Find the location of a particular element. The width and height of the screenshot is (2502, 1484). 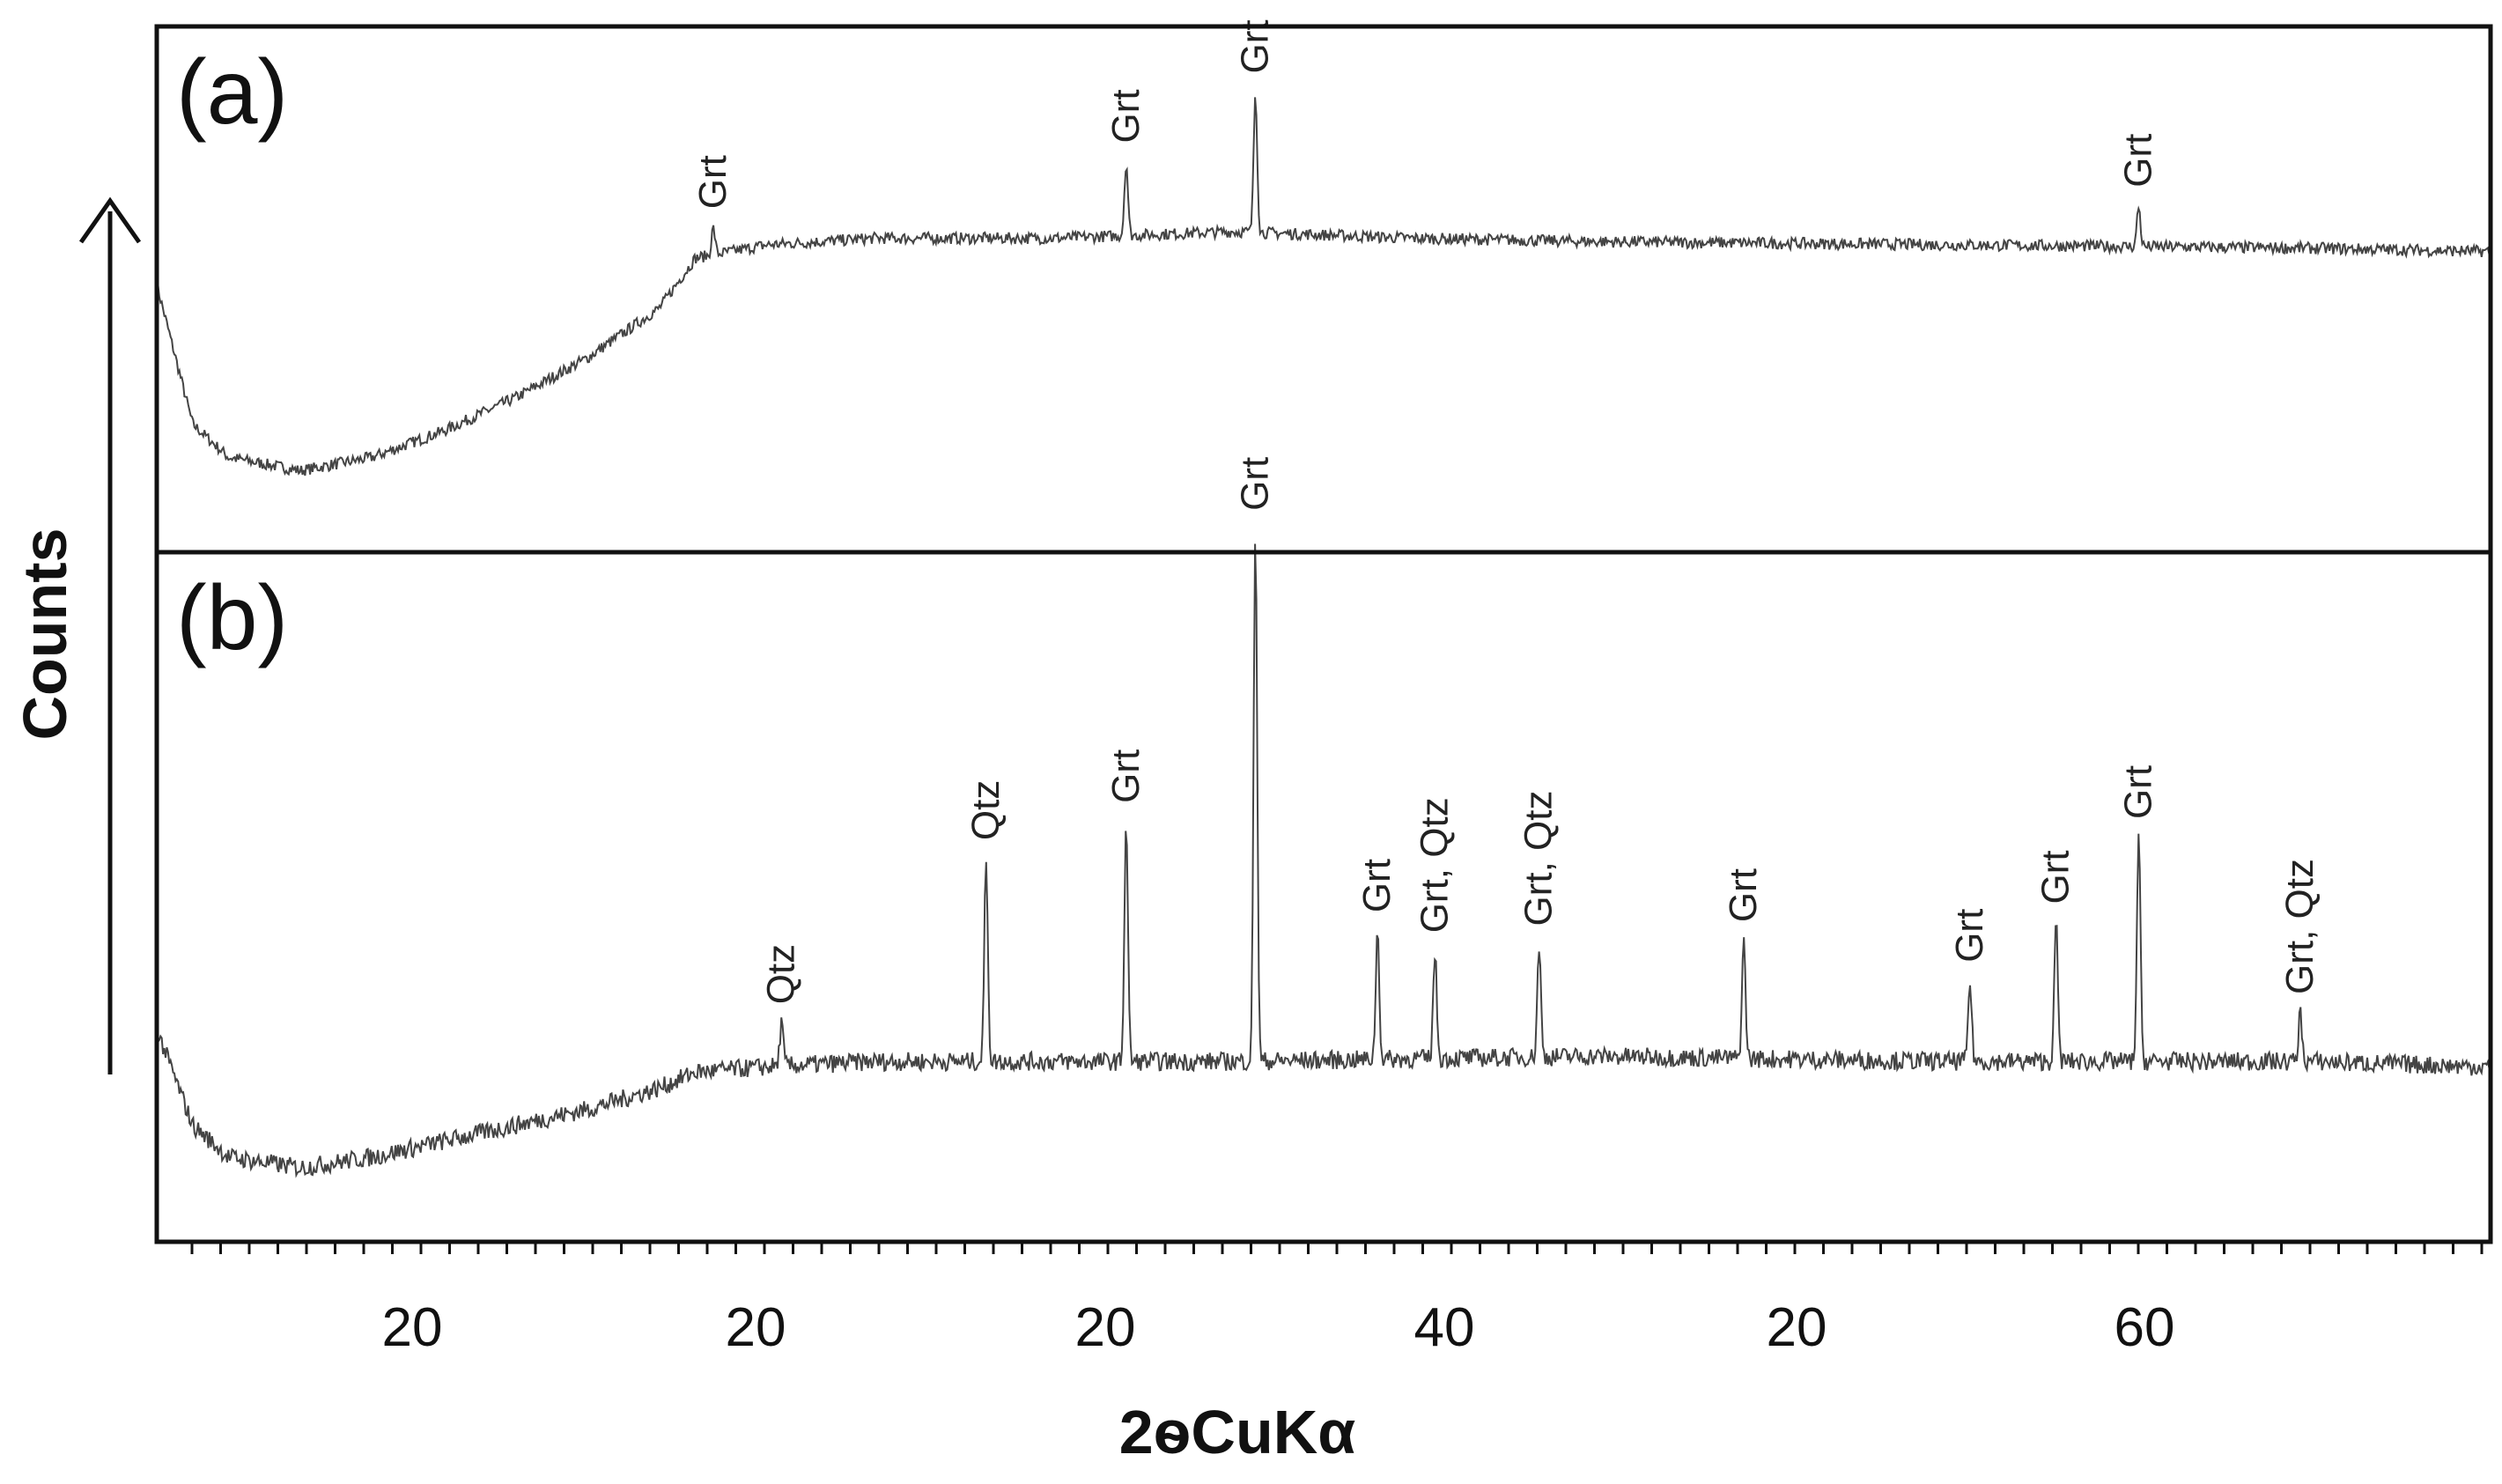

y-axis-title: Counts is located at coordinates (45, 634).